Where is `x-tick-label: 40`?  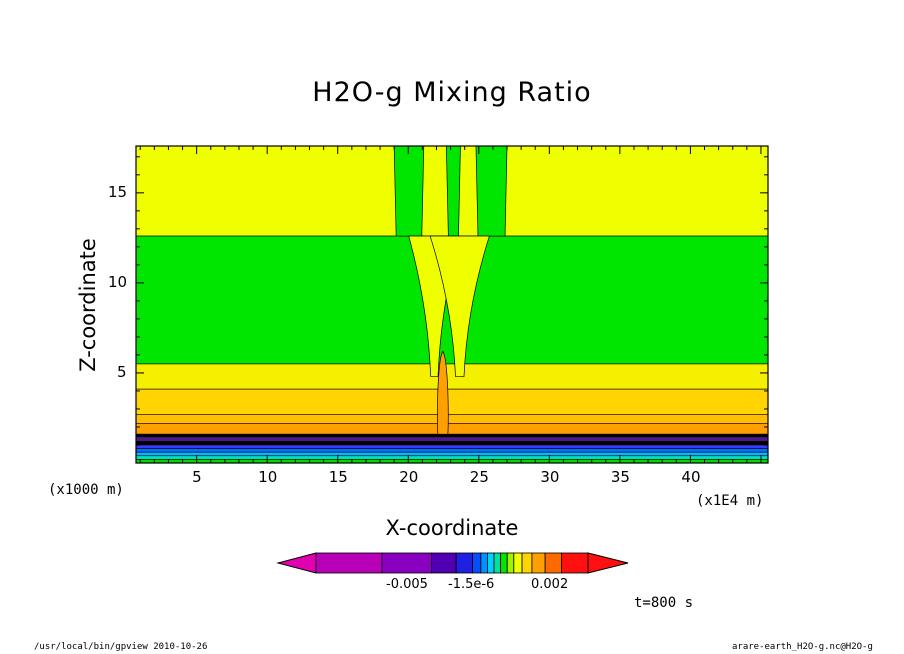 x-tick-label: 40 is located at coordinates (691, 477).